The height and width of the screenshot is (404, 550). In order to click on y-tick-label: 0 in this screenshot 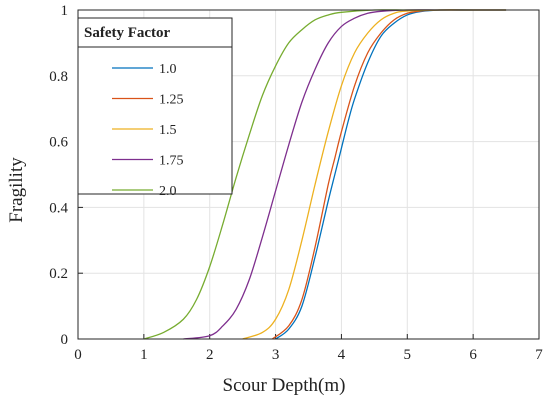, I will do `click(65, 340)`.